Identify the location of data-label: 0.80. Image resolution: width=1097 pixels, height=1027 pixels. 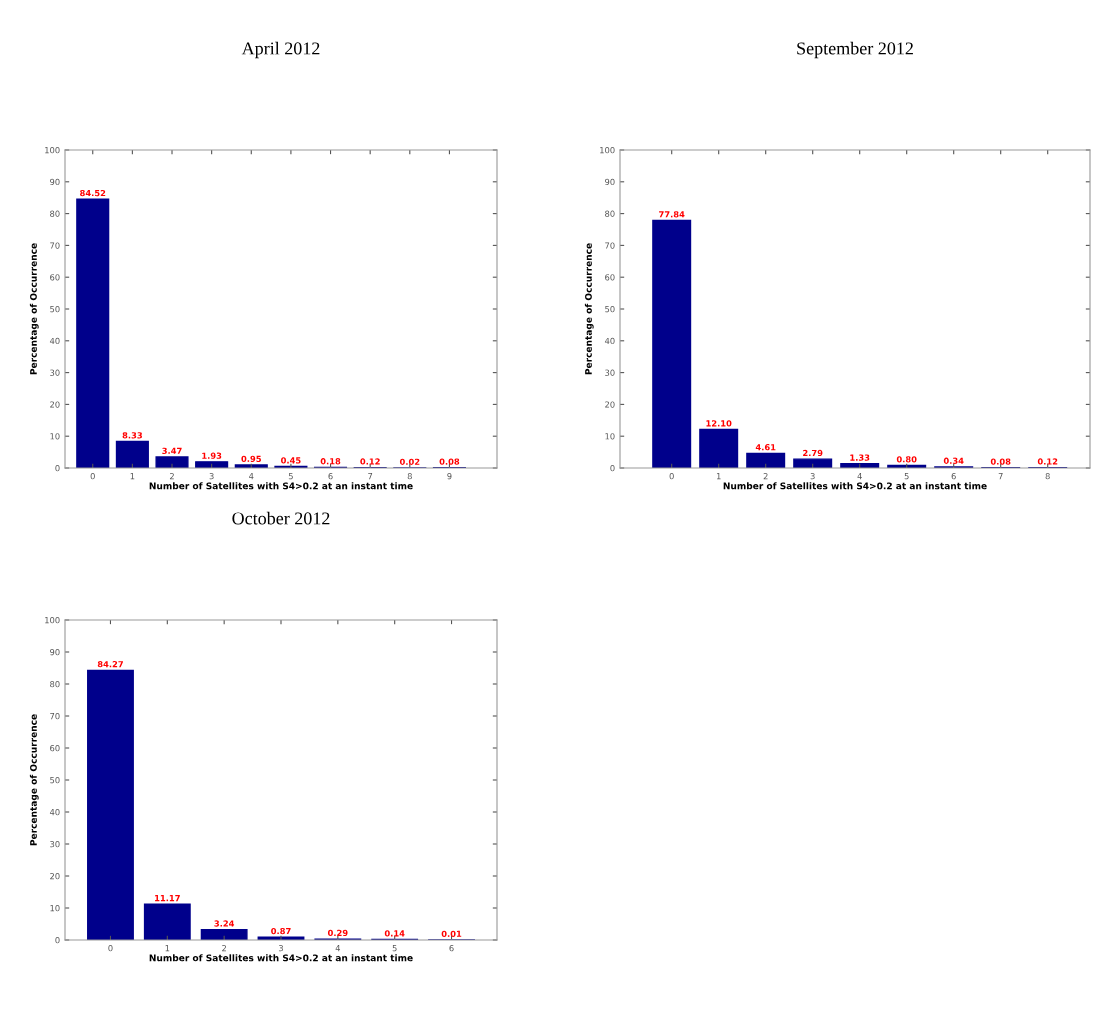
(906, 459).